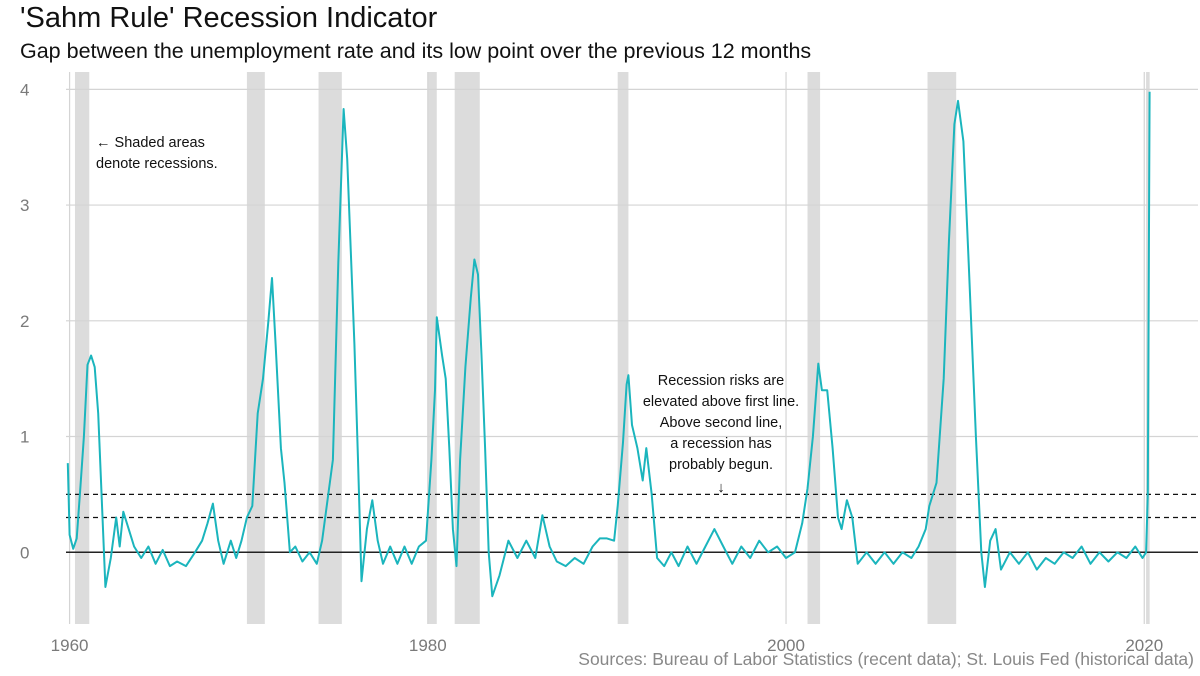 The width and height of the screenshot is (1200, 676). Describe the element at coordinates (720, 488) in the screenshot. I see `risk-note-arrow: ↓` at that location.